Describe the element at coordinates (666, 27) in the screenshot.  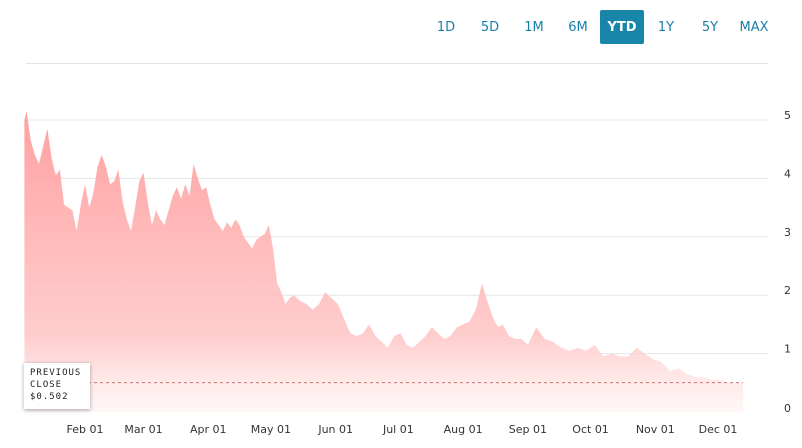
I see `range-button-1y: 1Y` at that location.